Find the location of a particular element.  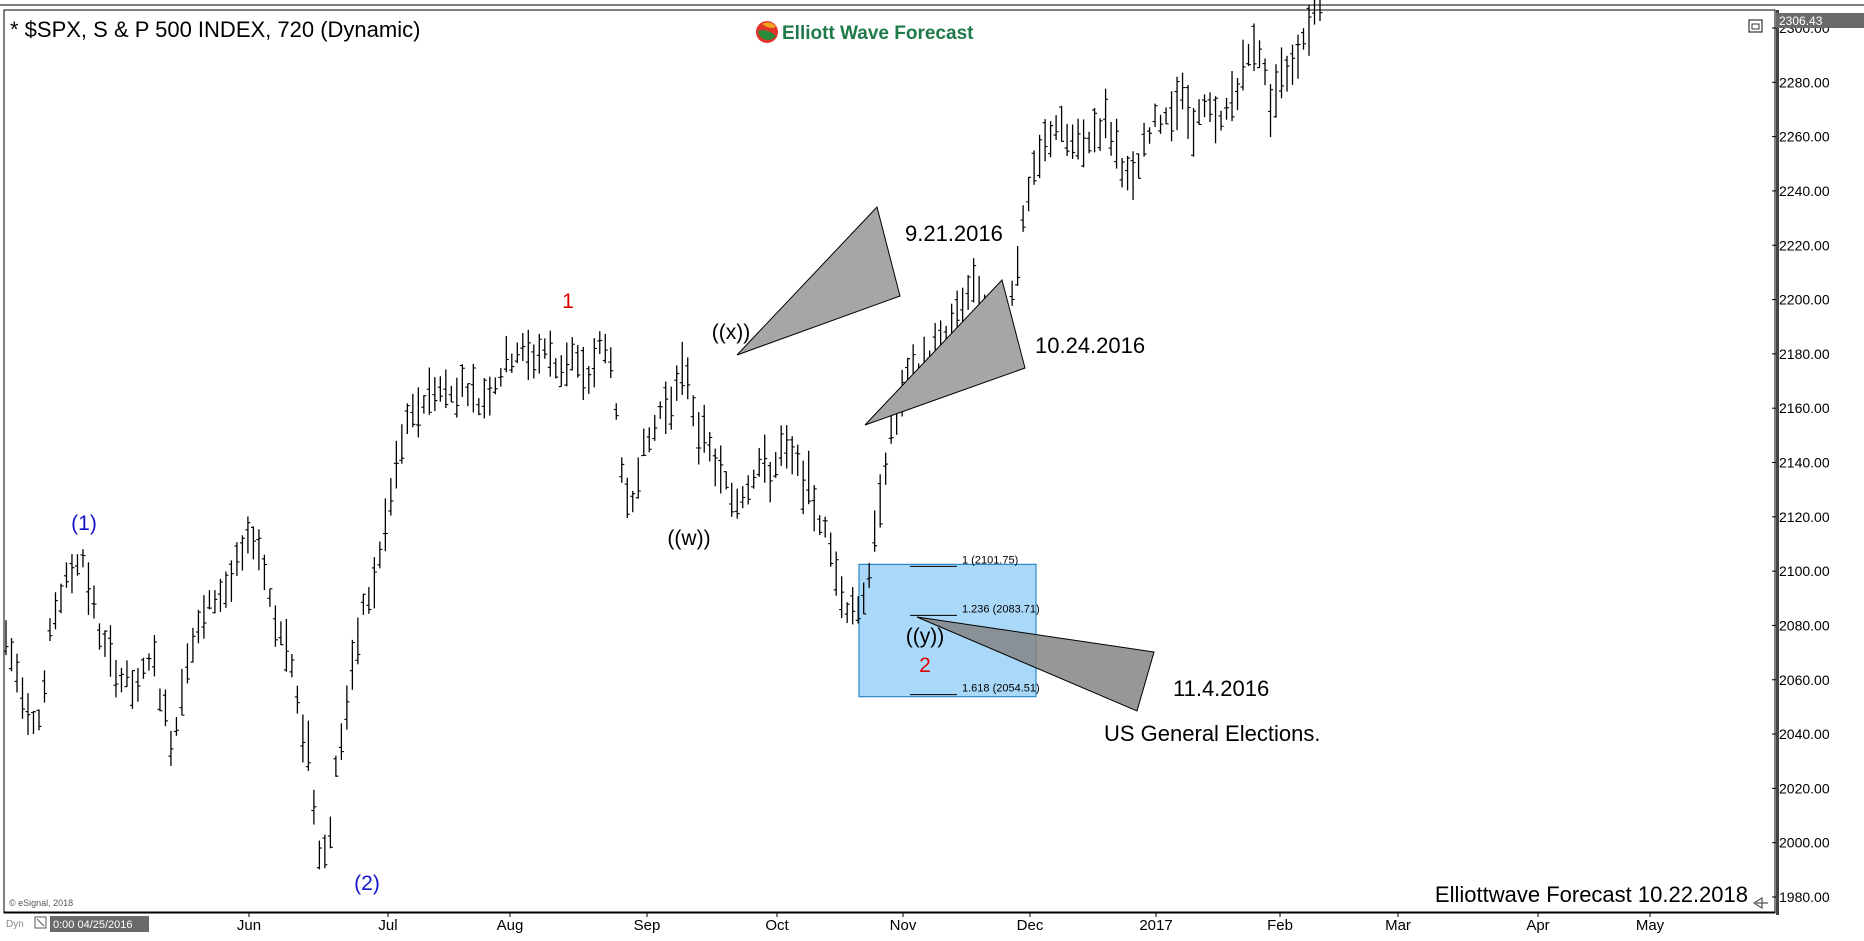

y-tick-label: 2280.00 is located at coordinates (1804, 82).